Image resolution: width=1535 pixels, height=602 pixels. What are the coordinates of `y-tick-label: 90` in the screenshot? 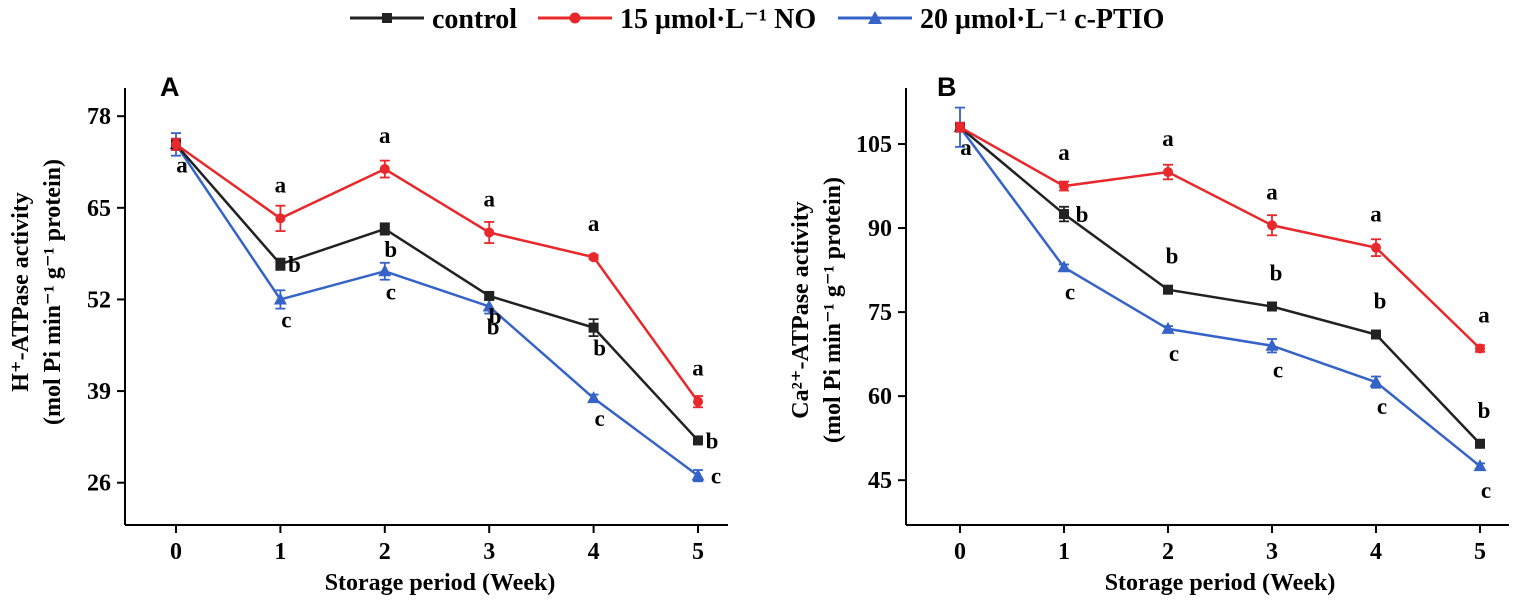 It's located at (880, 229).